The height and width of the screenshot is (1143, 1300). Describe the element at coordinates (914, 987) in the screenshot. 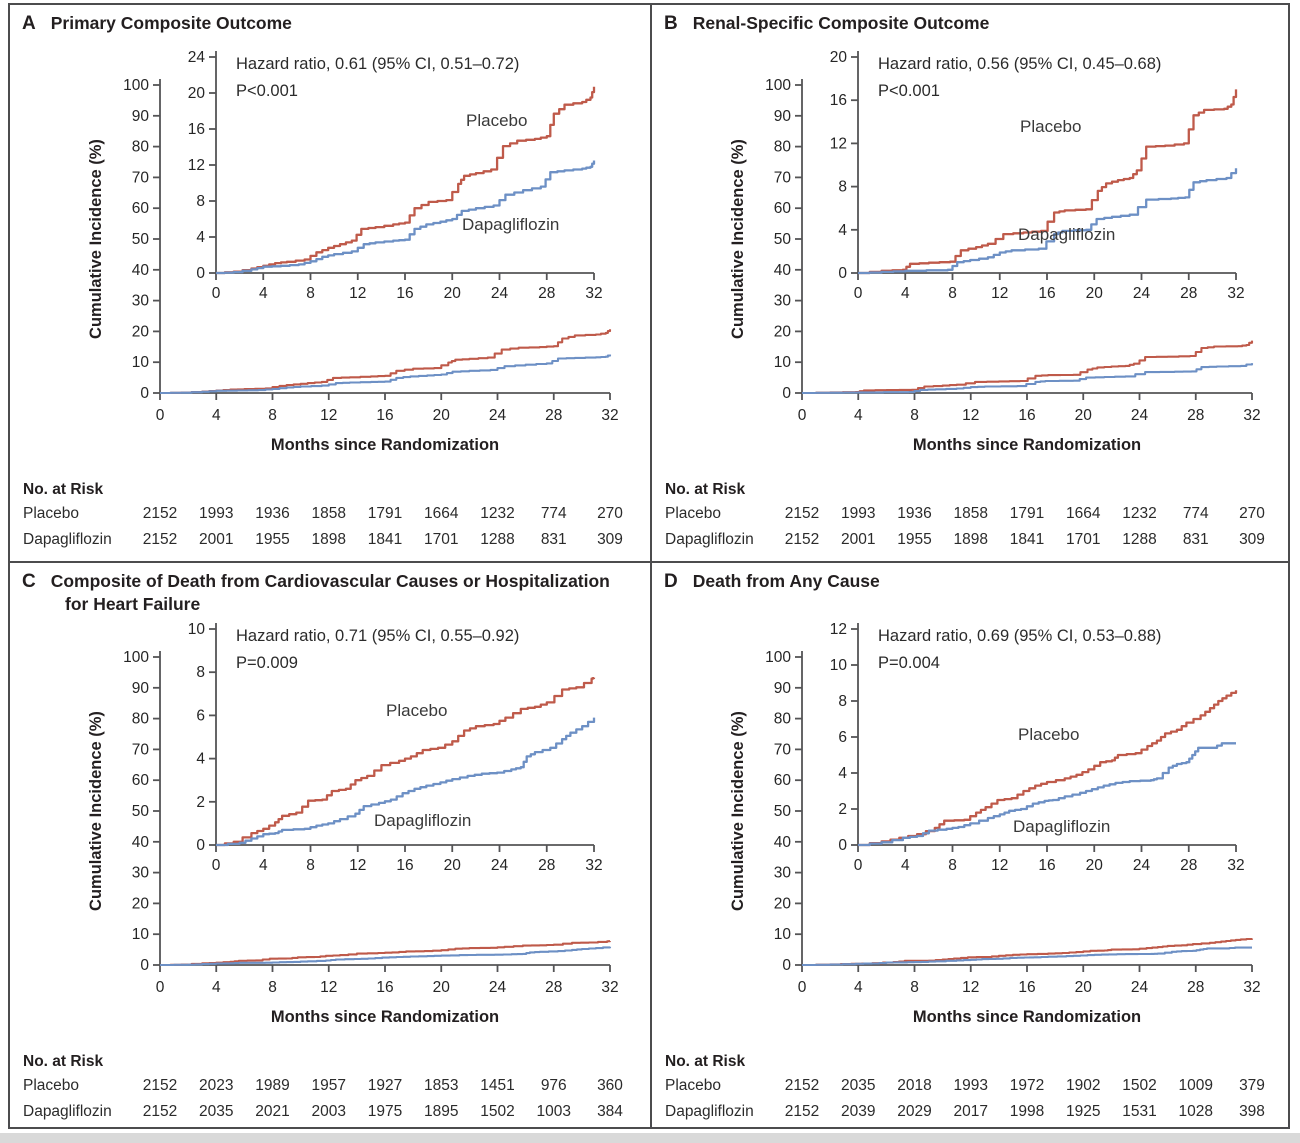

I see `outer-x-tick-label: 8` at that location.